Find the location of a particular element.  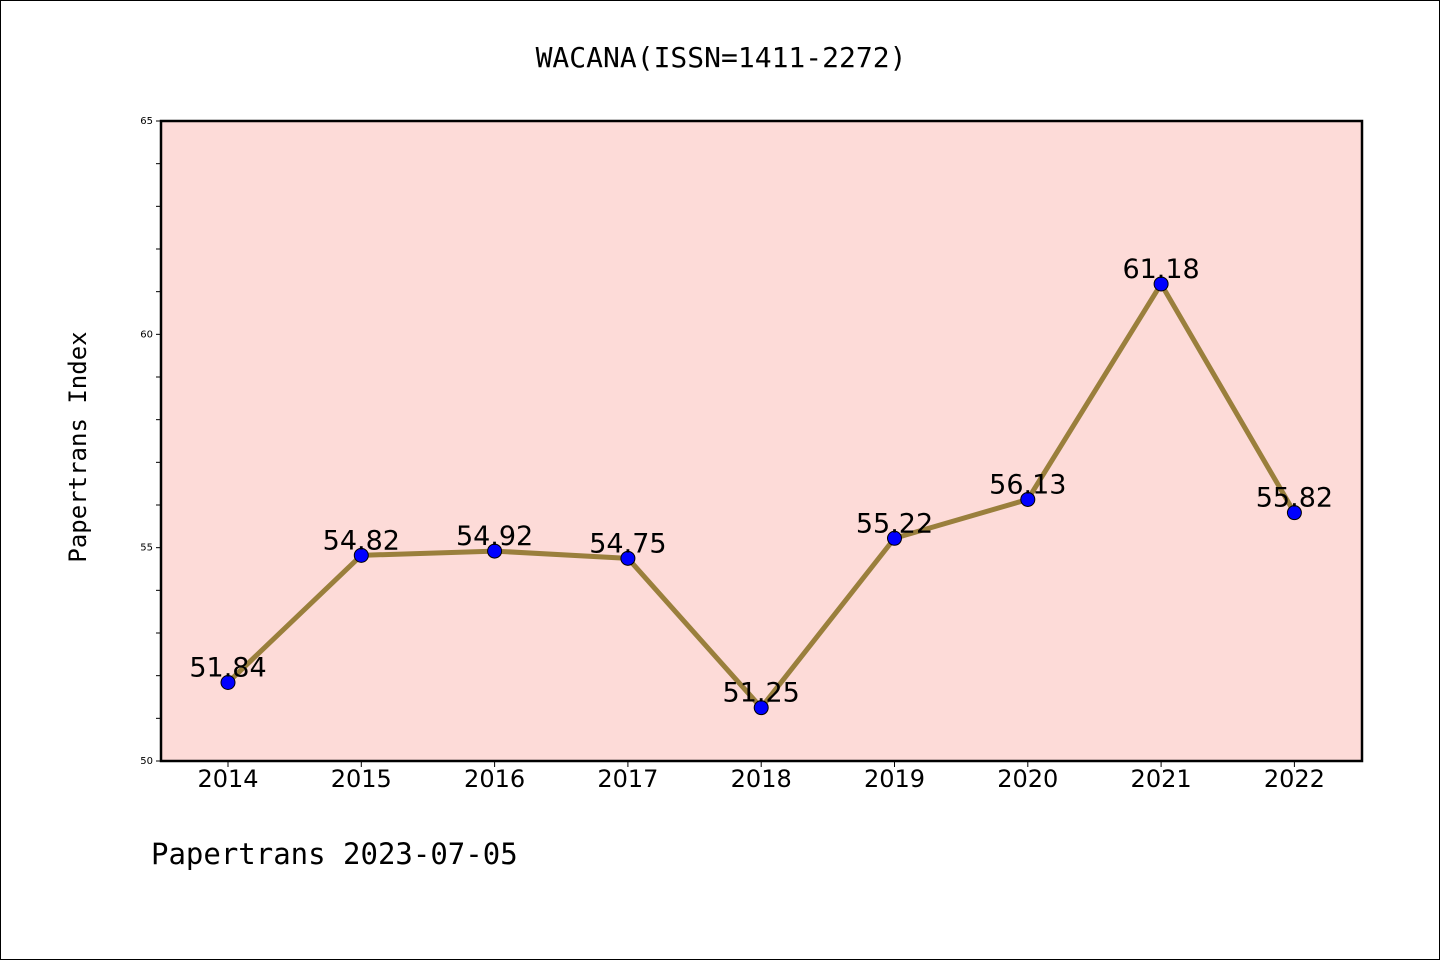

data-label: 56.13 is located at coordinates (1027, 484).